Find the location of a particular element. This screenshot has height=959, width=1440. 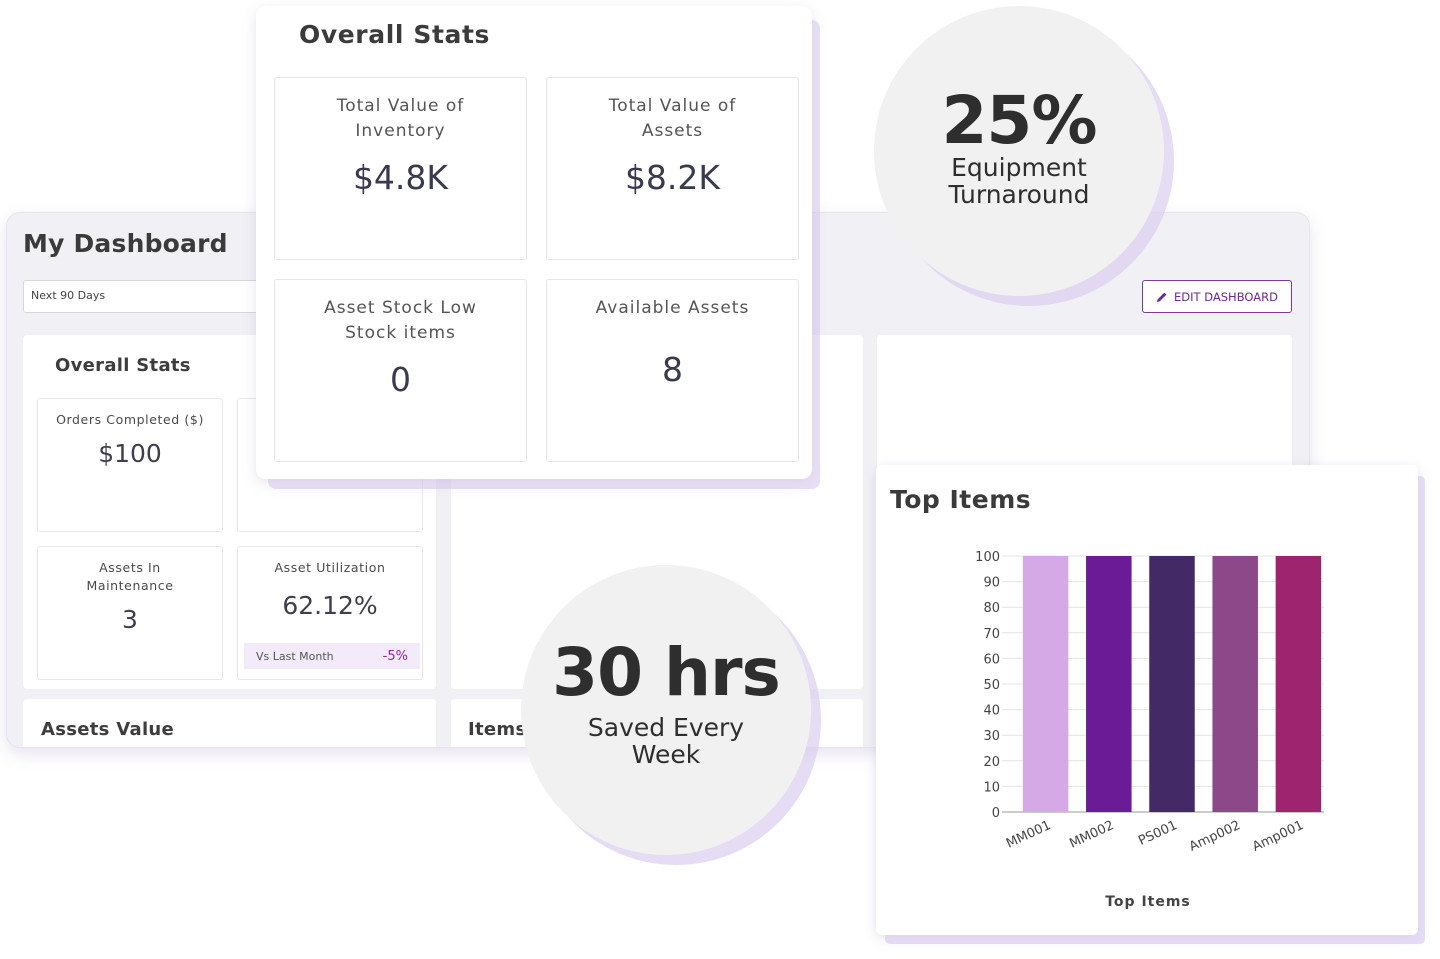

available-assets-label: Available Assets is located at coordinates (672, 308).